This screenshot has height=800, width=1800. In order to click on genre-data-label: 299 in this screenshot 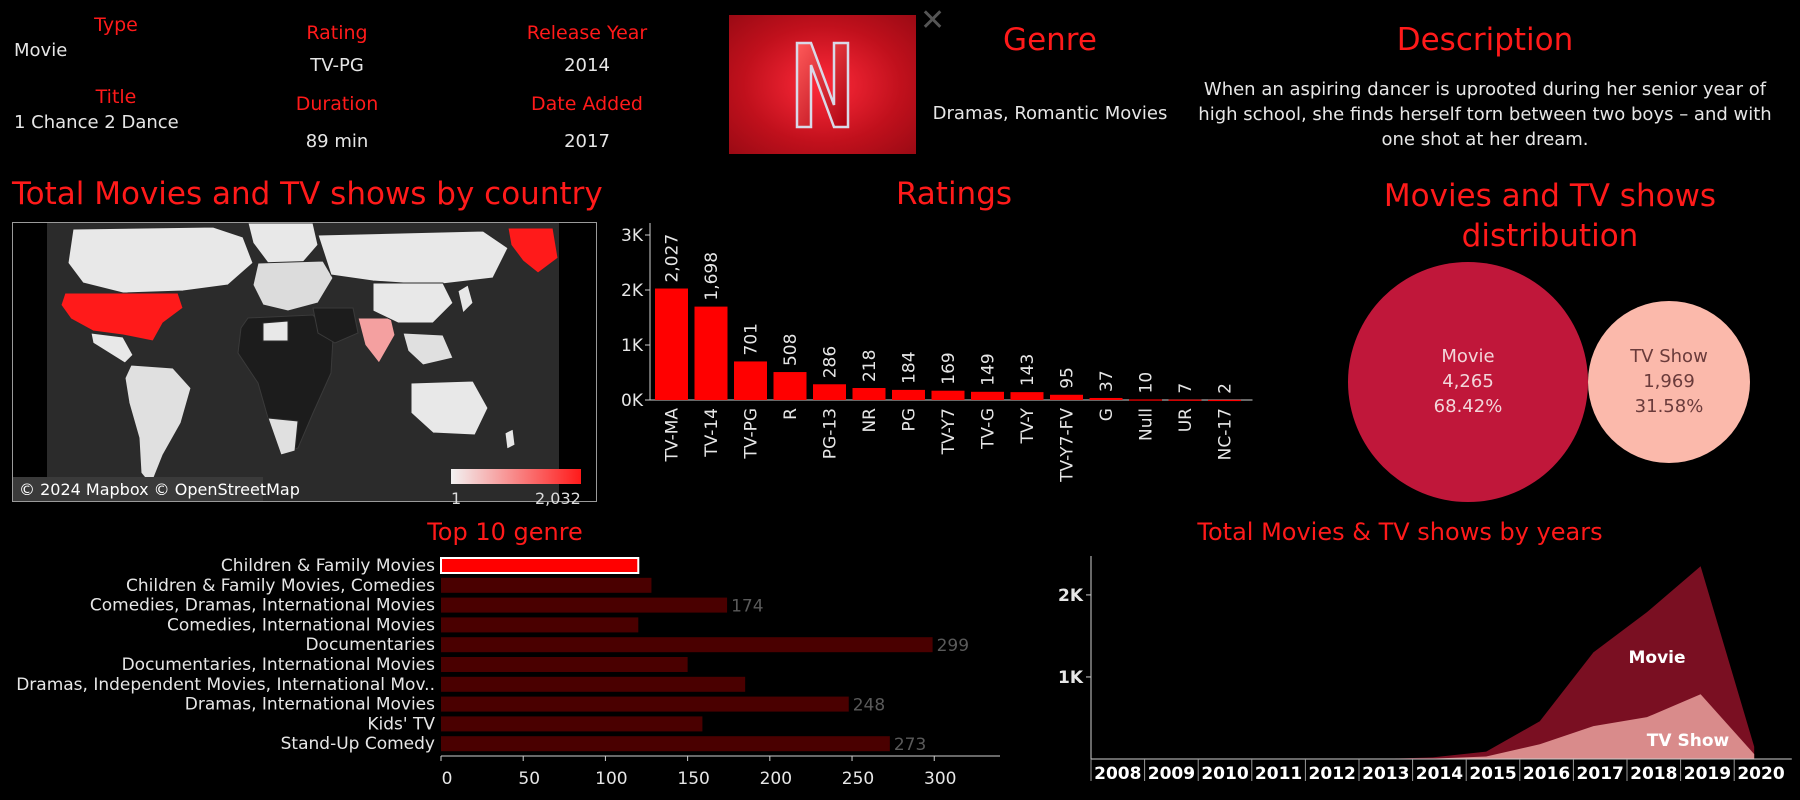, I will do `click(953, 646)`.